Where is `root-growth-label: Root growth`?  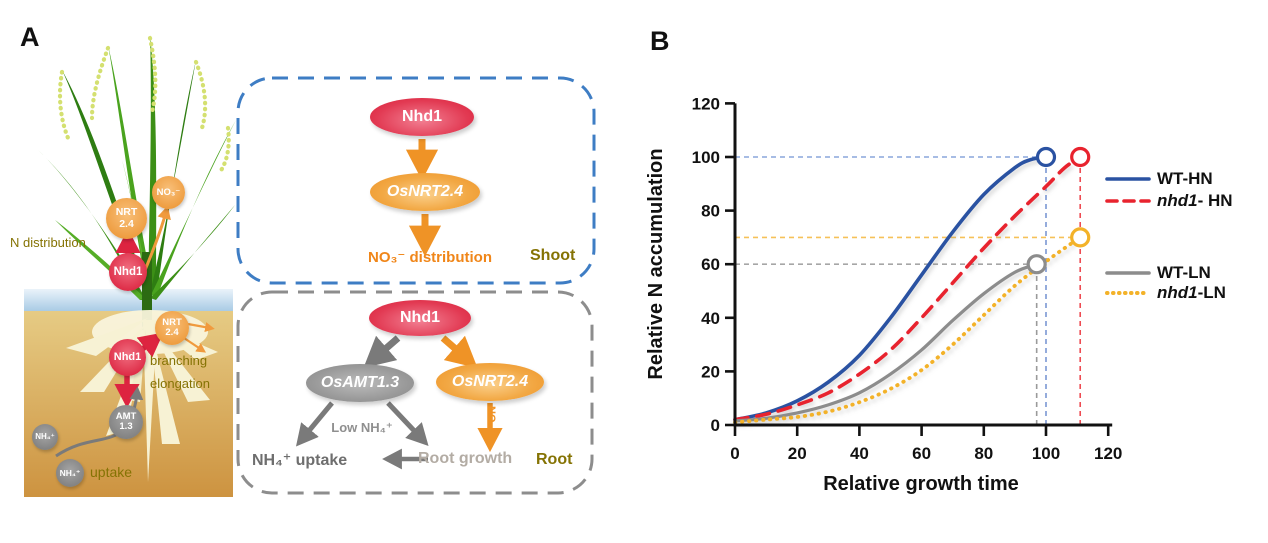 root-growth-label: Root growth is located at coordinates (465, 458).